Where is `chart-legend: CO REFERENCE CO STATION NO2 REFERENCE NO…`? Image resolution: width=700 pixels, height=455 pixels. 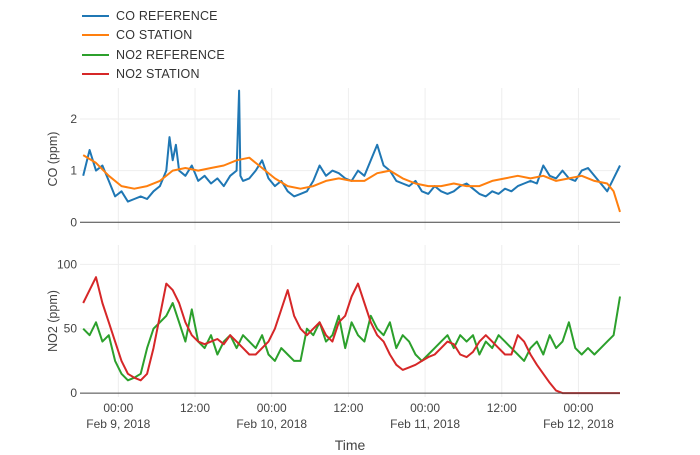 chart-legend: CO REFERENCE CO STATION NO2 REFERENCE NO… is located at coordinates (153, 45).